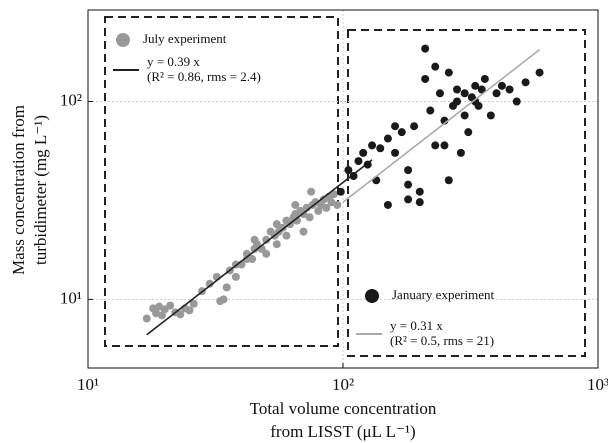 The width and height of the screenshot is (608, 443). I want to click on y-axis-label: Mass concentration from, so click(18, 190).